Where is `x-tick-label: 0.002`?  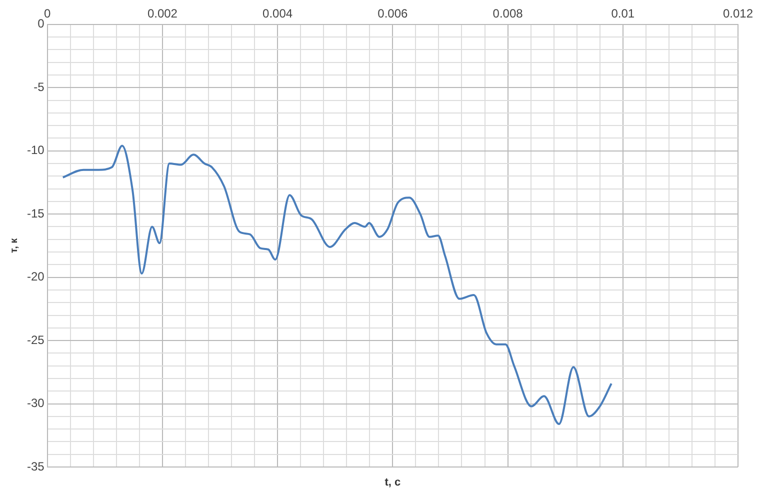
x-tick-label: 0.002 is located at coordinates (162, 13).